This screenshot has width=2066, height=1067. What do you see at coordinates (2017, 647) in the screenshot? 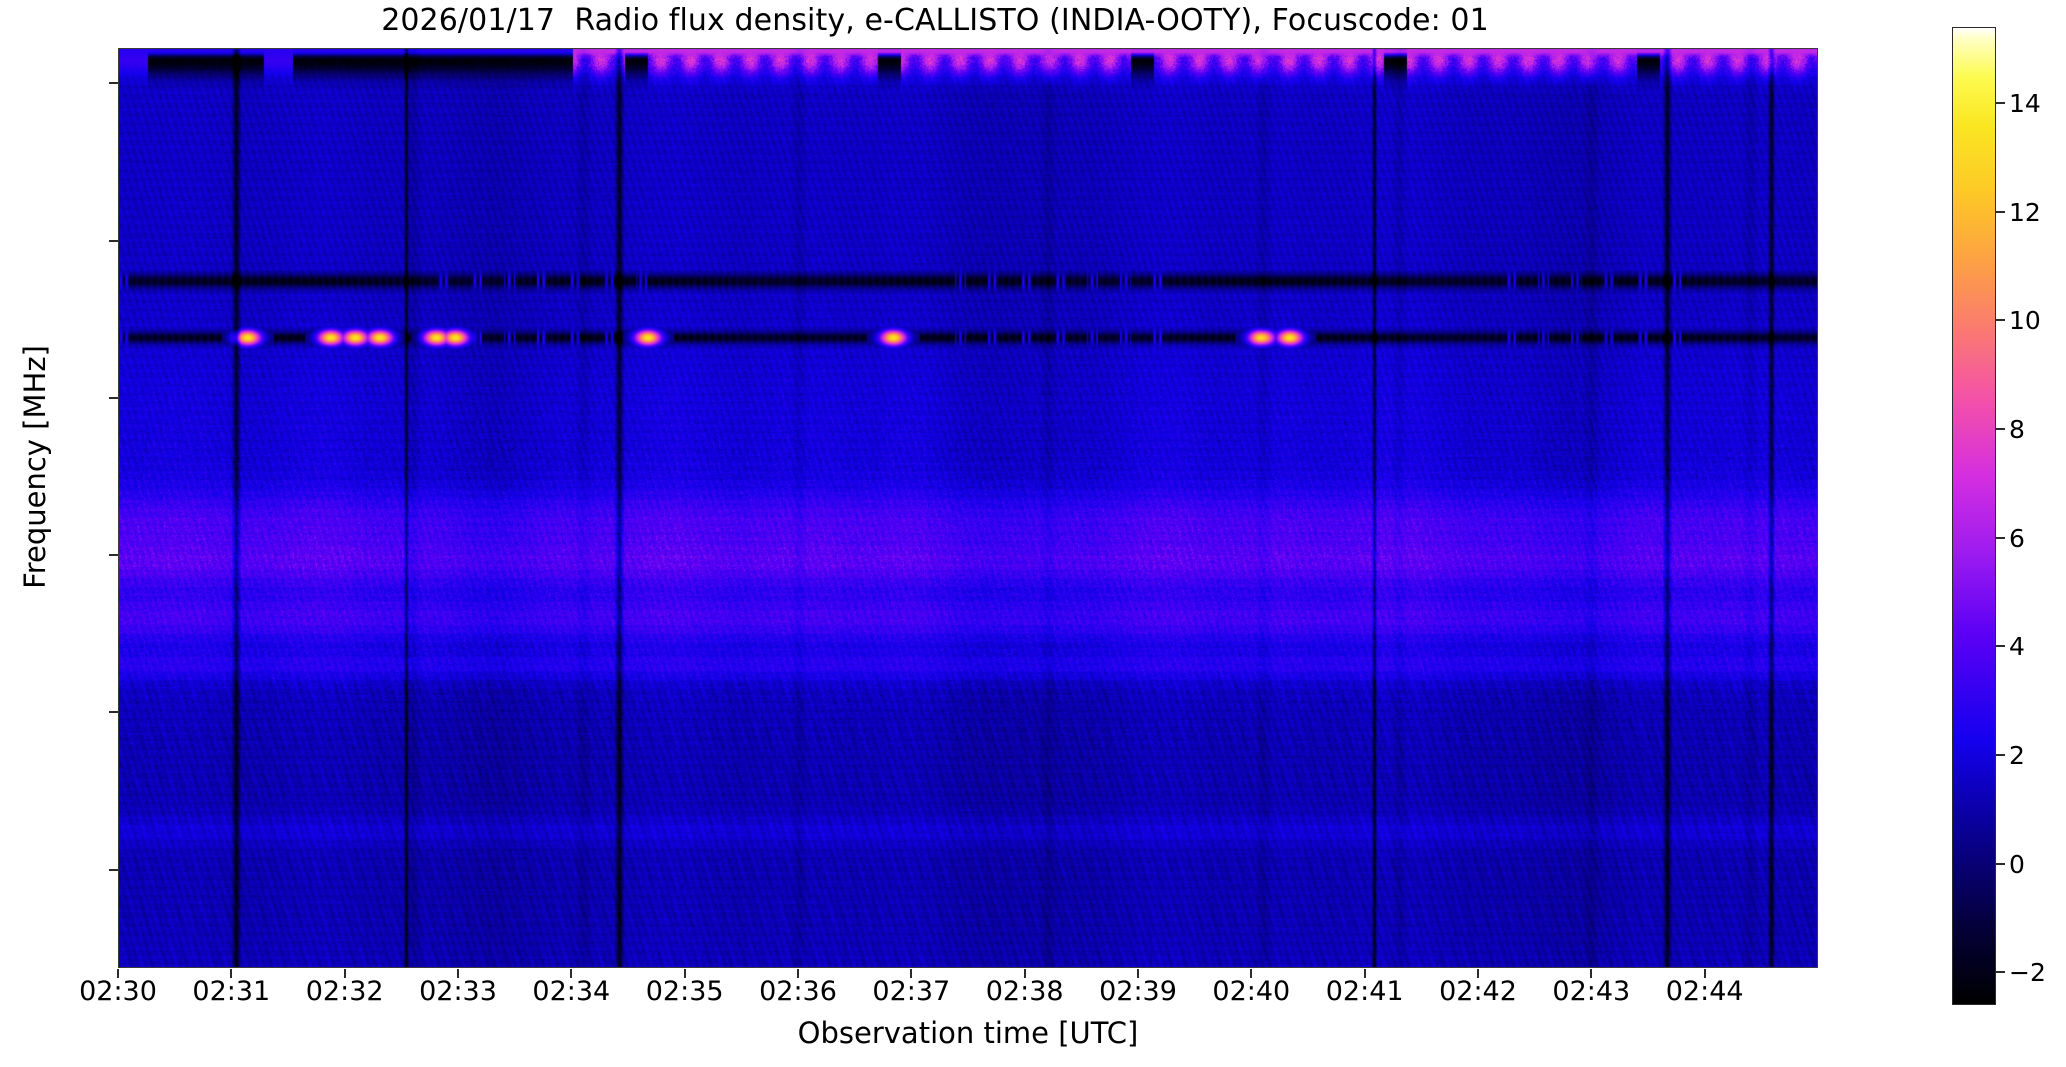
I see `colorbar-tick-label: 4` at bounding box center [2017, 647].